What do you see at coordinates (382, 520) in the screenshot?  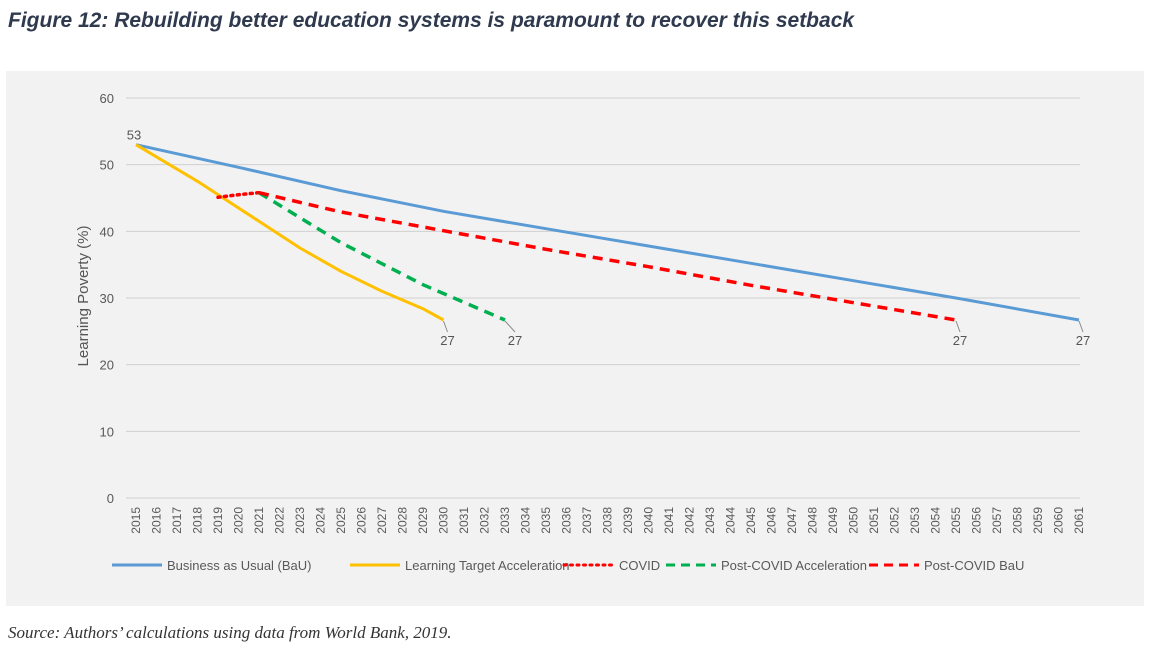 I see `x-tick-label: 2027` at bounding box center [382, 520].